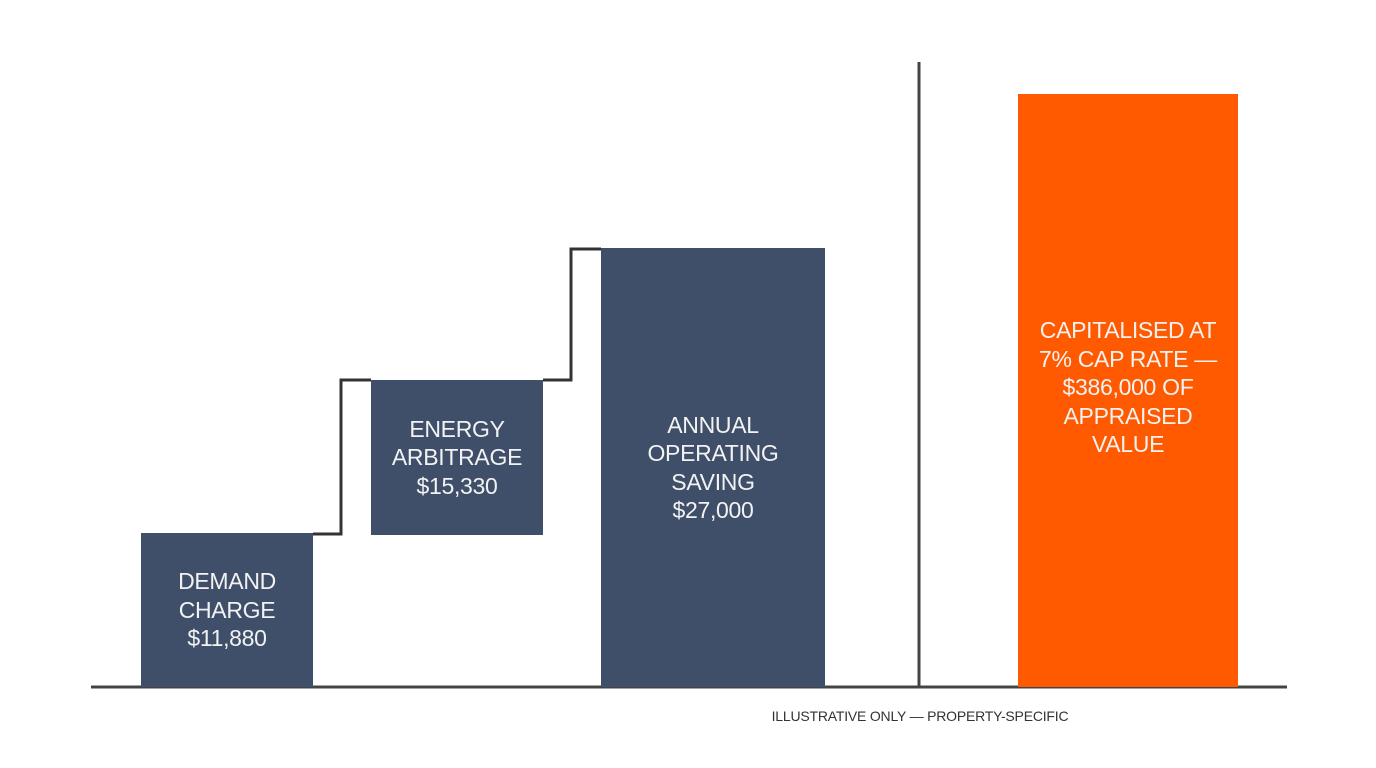 The image size is (1376, 768). I want to click on annual-saving-box: ANNUAL OPERATING SAVING $27,000, so click(713, 467).